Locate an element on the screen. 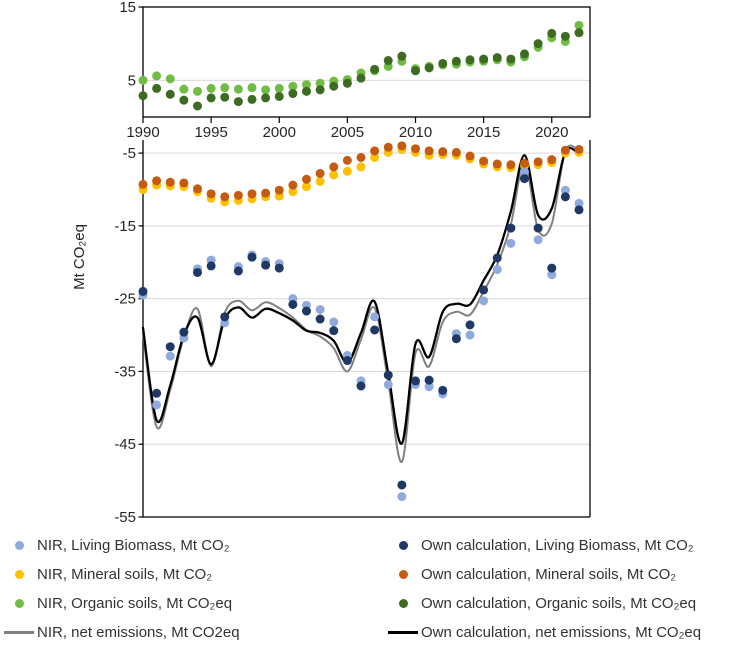 The width and height of the screenshot is (734, 647). legend-label: Own calculation, Mineral soils, Mt CO₂ is located at coordinates (549, 574).